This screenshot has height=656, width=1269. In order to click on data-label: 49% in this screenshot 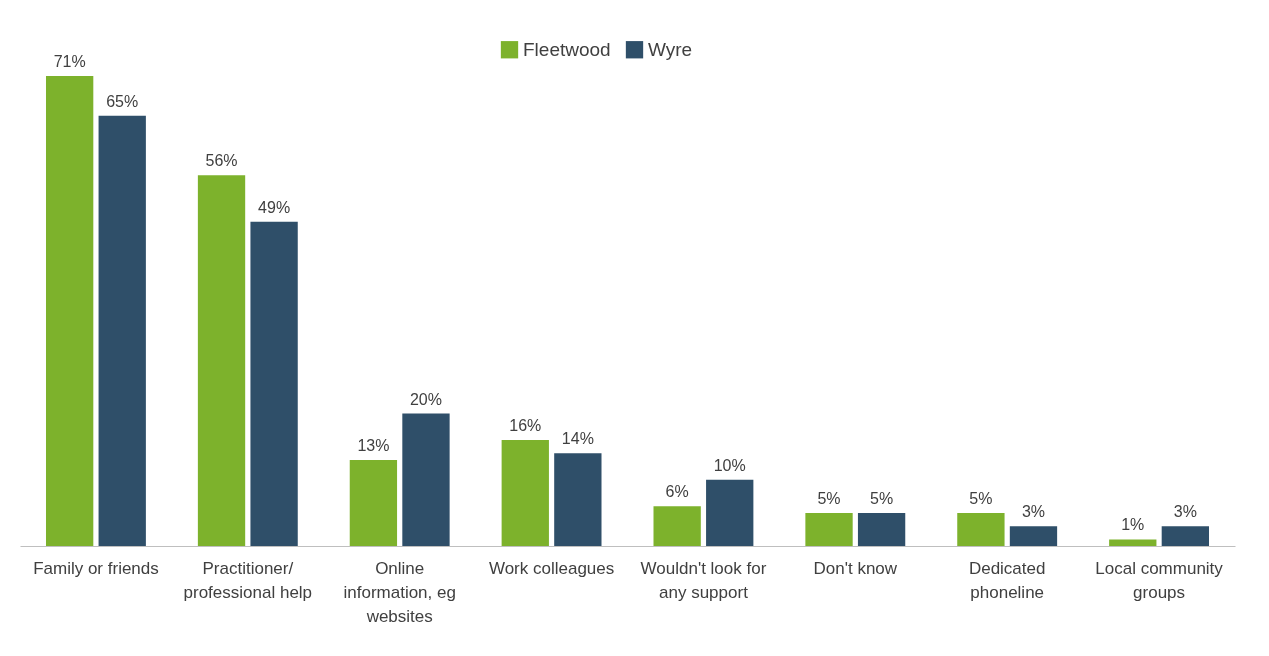, I will do `click(274, 207)`.